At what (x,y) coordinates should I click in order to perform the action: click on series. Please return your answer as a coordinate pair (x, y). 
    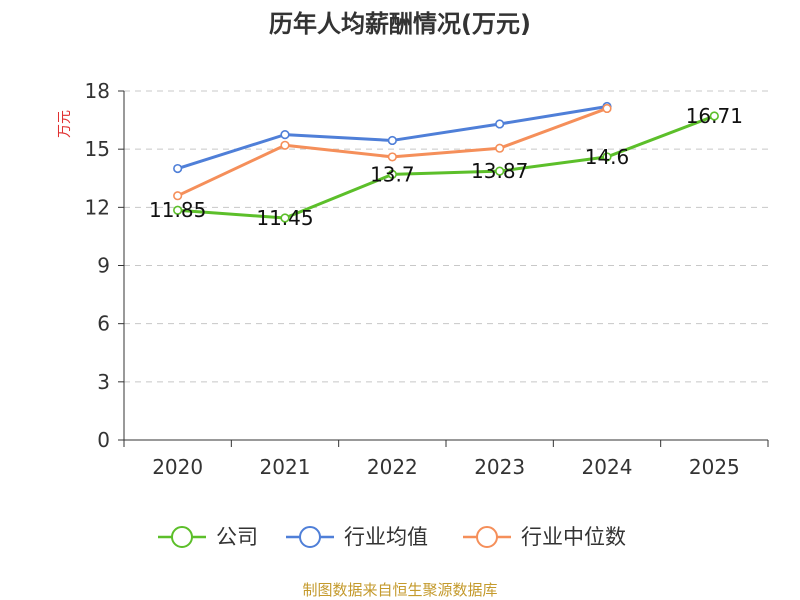
    Looking at the image, I should click on (446, 162).